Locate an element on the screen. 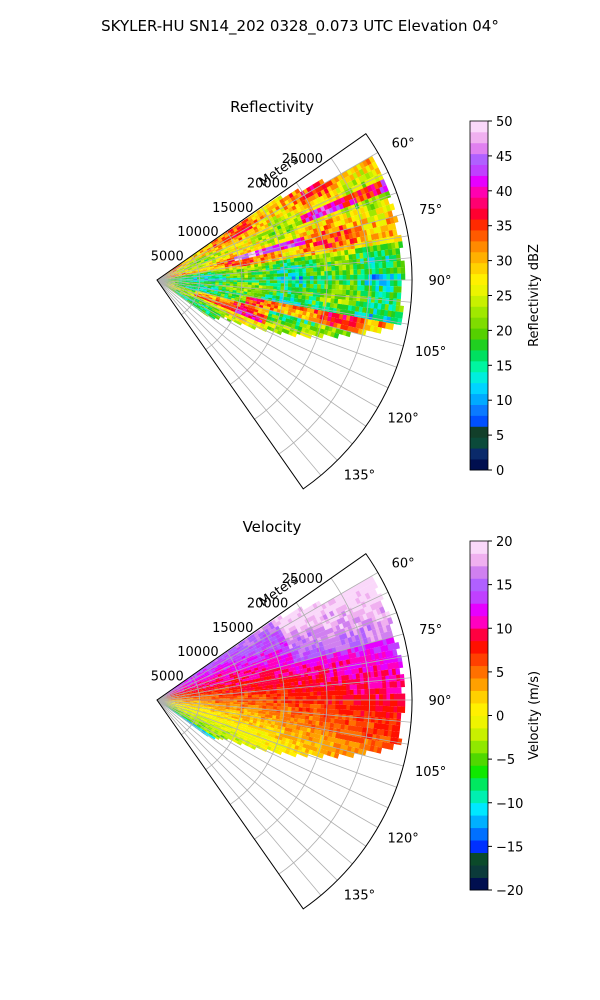 The width and height of the screenshot is (600, 1000). colorbar-swatch is located at coordinates (479, 148).